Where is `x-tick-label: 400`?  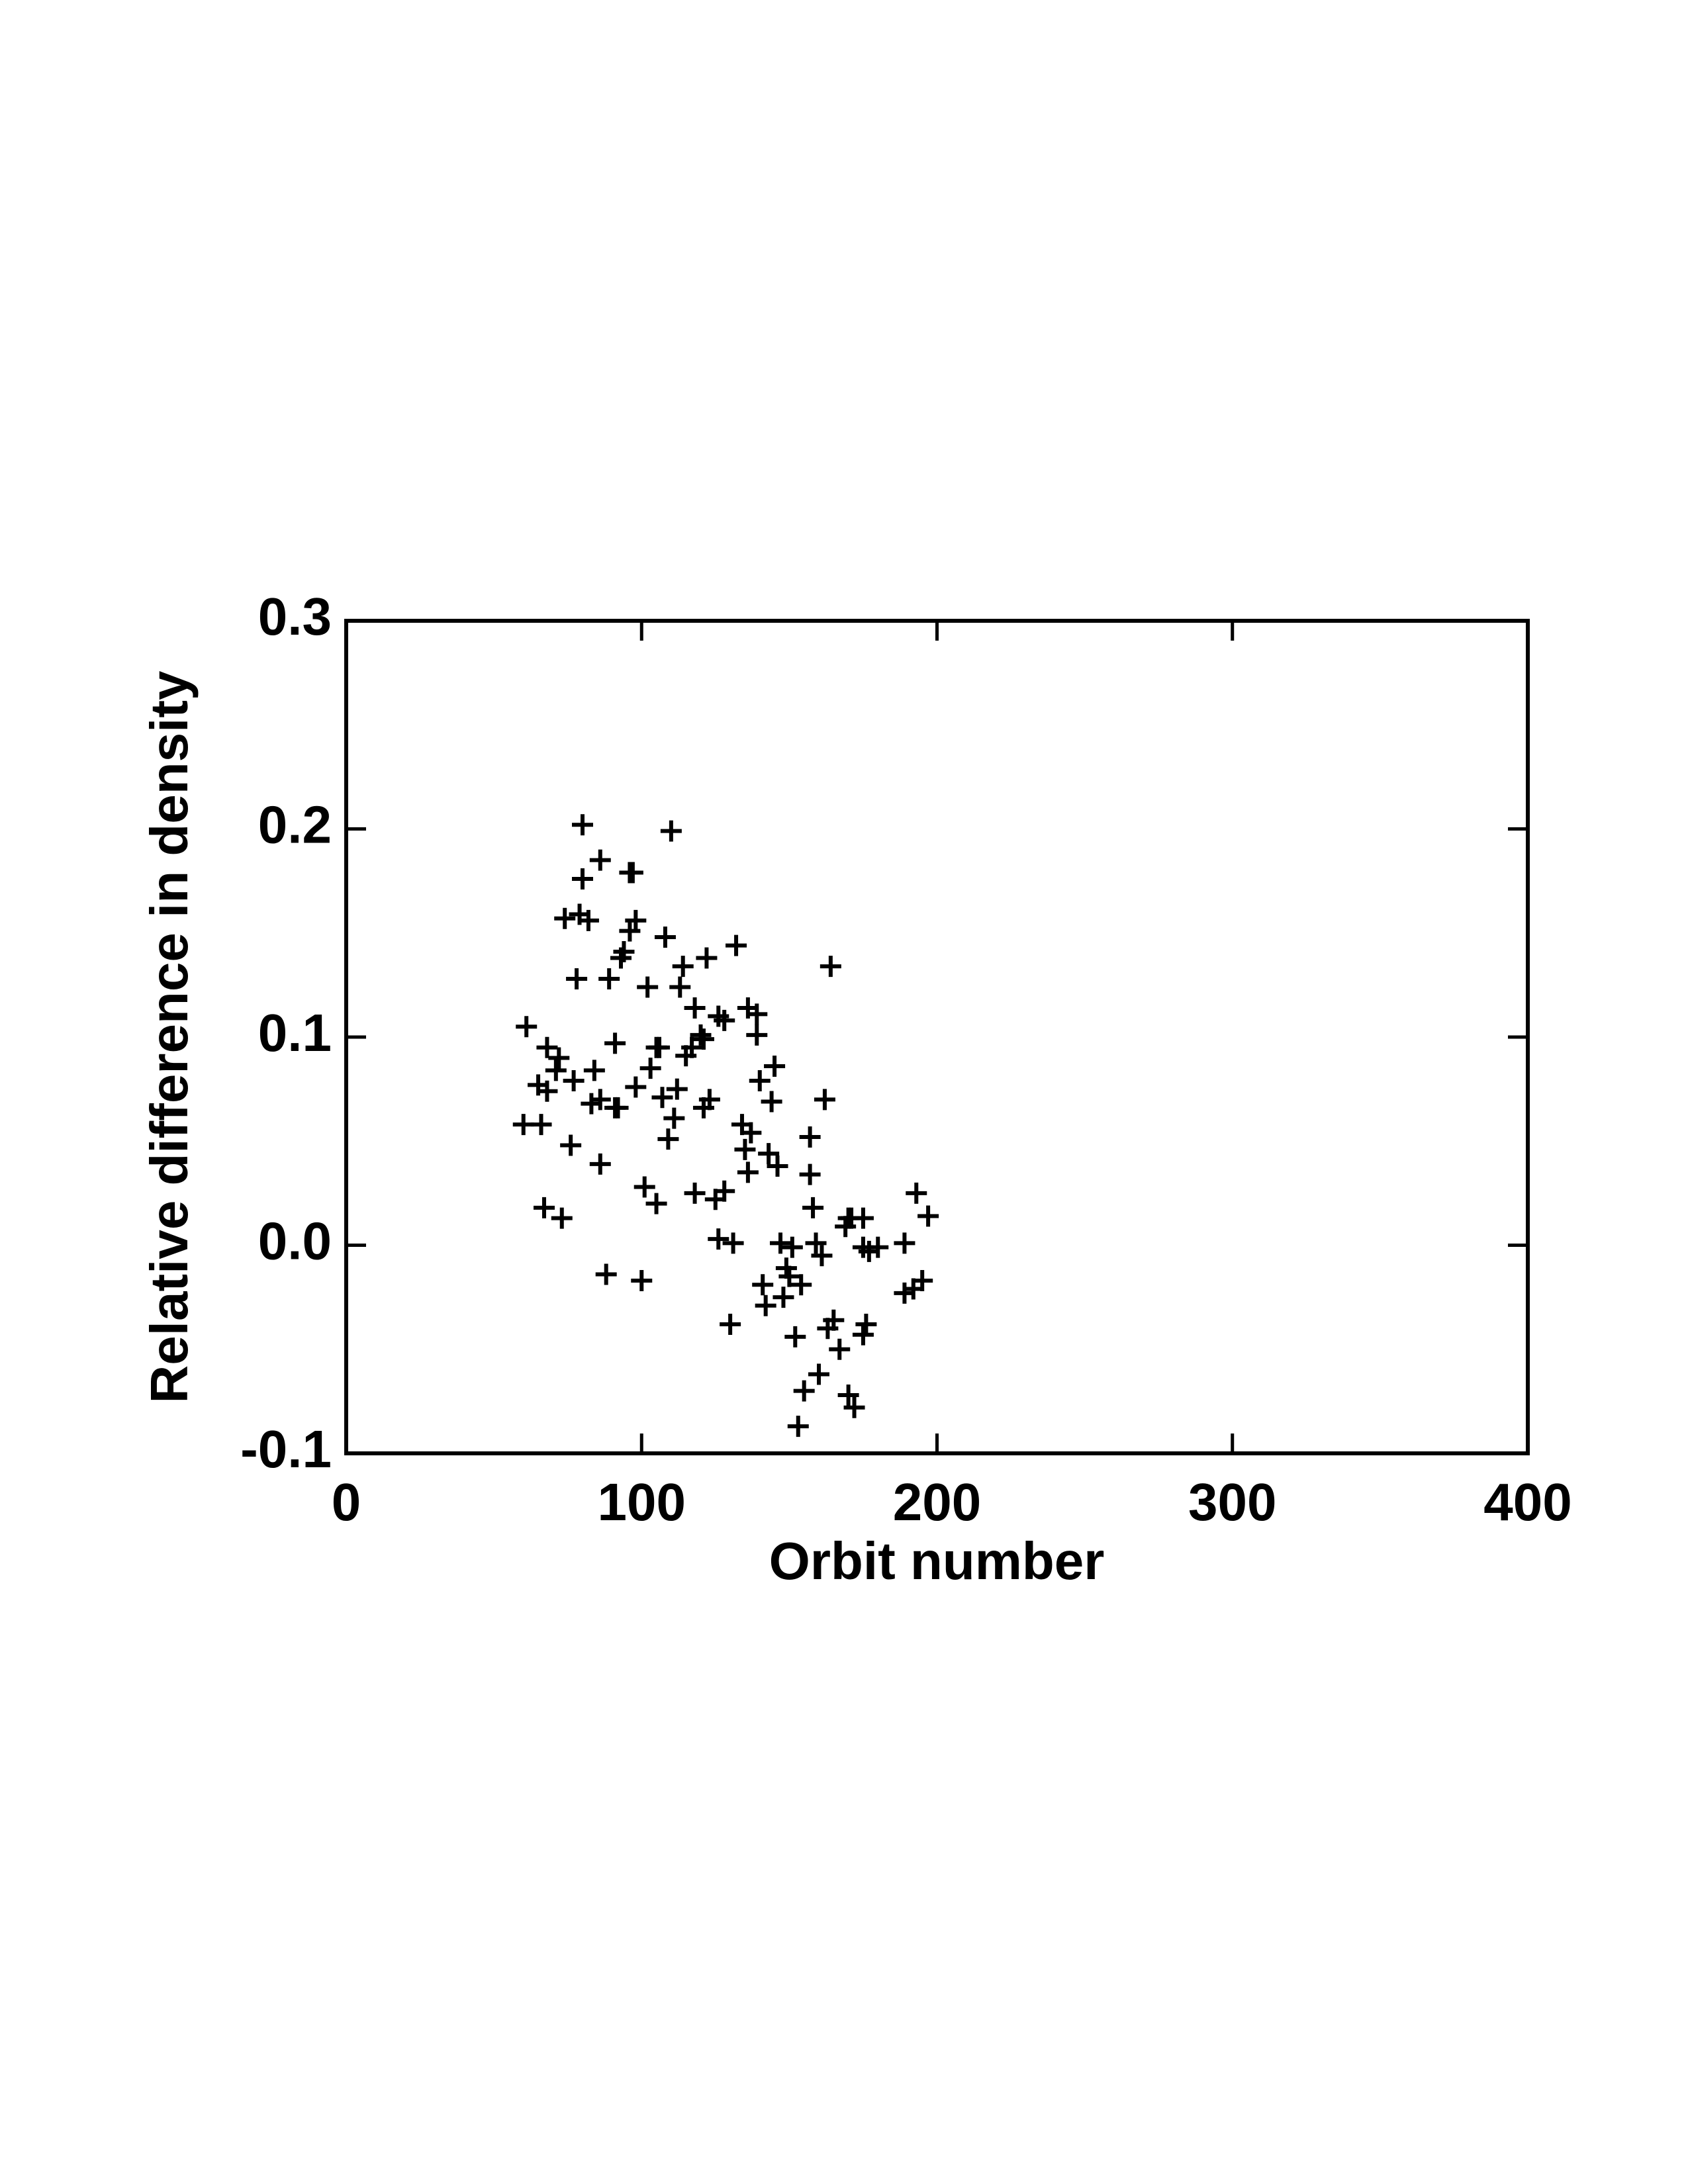 x-tick-label: 400 is located at coordinates (1527, 1502).